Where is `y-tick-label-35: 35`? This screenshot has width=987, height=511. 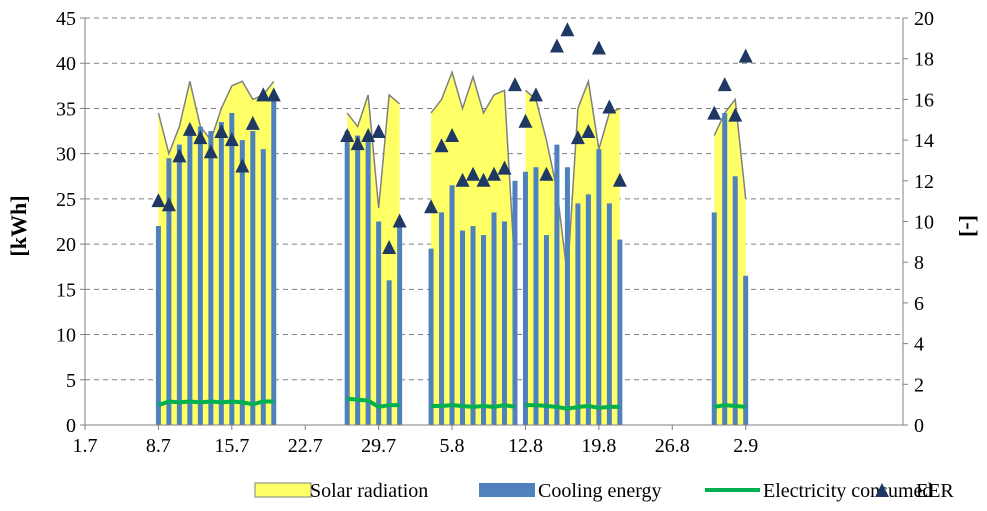 y-tick-label-35: 35 is located at coordinates (66, 109).